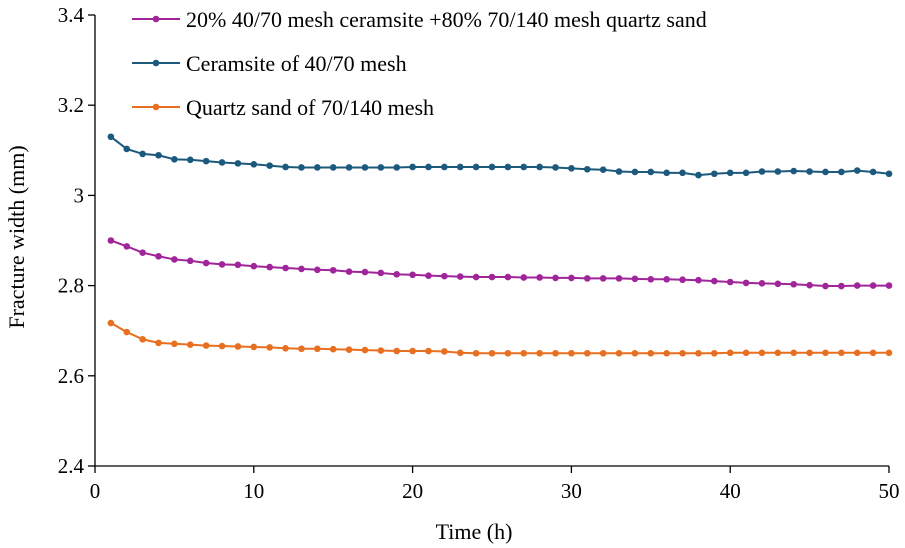  I want to click on legend-label: Quartz sand of 70/140 mesh, so click(310, 107).